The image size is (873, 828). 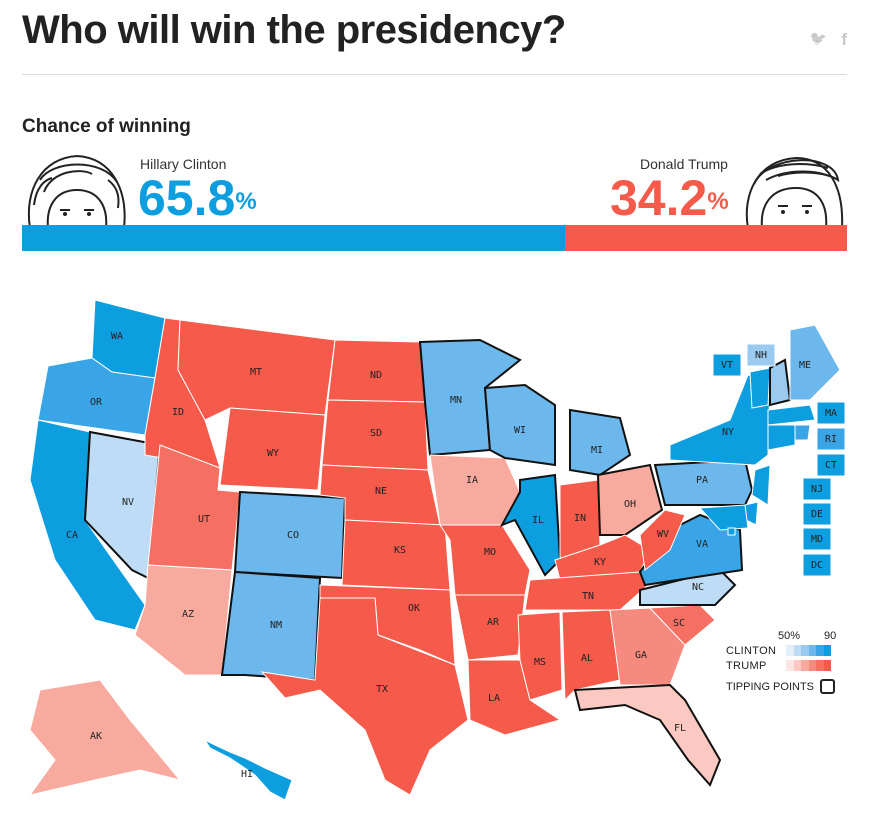 I want to click on clinton-percent: 65.8%, so click(x=197, y=198).